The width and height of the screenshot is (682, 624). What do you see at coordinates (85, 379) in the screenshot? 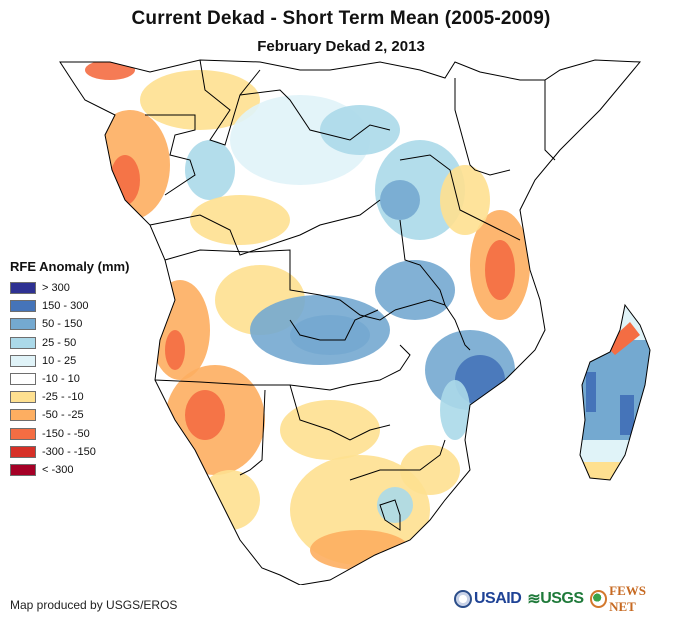
I see `legend-item: -10 - 10` at bounding box center [85, 379].